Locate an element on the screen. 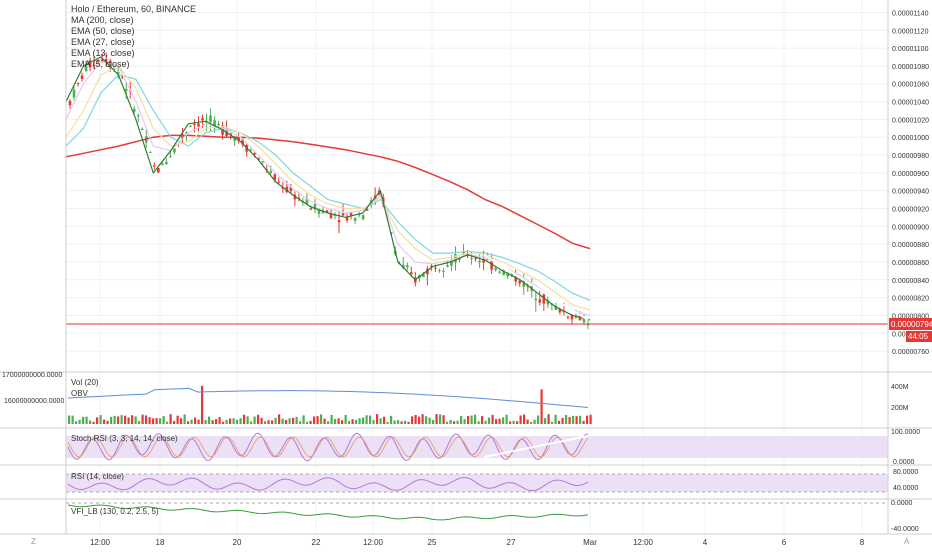 This screenshot has width=932, height=552. chart-title: Holo / Ethereum, 60, BINANCE is located at coordinates (134, 9).